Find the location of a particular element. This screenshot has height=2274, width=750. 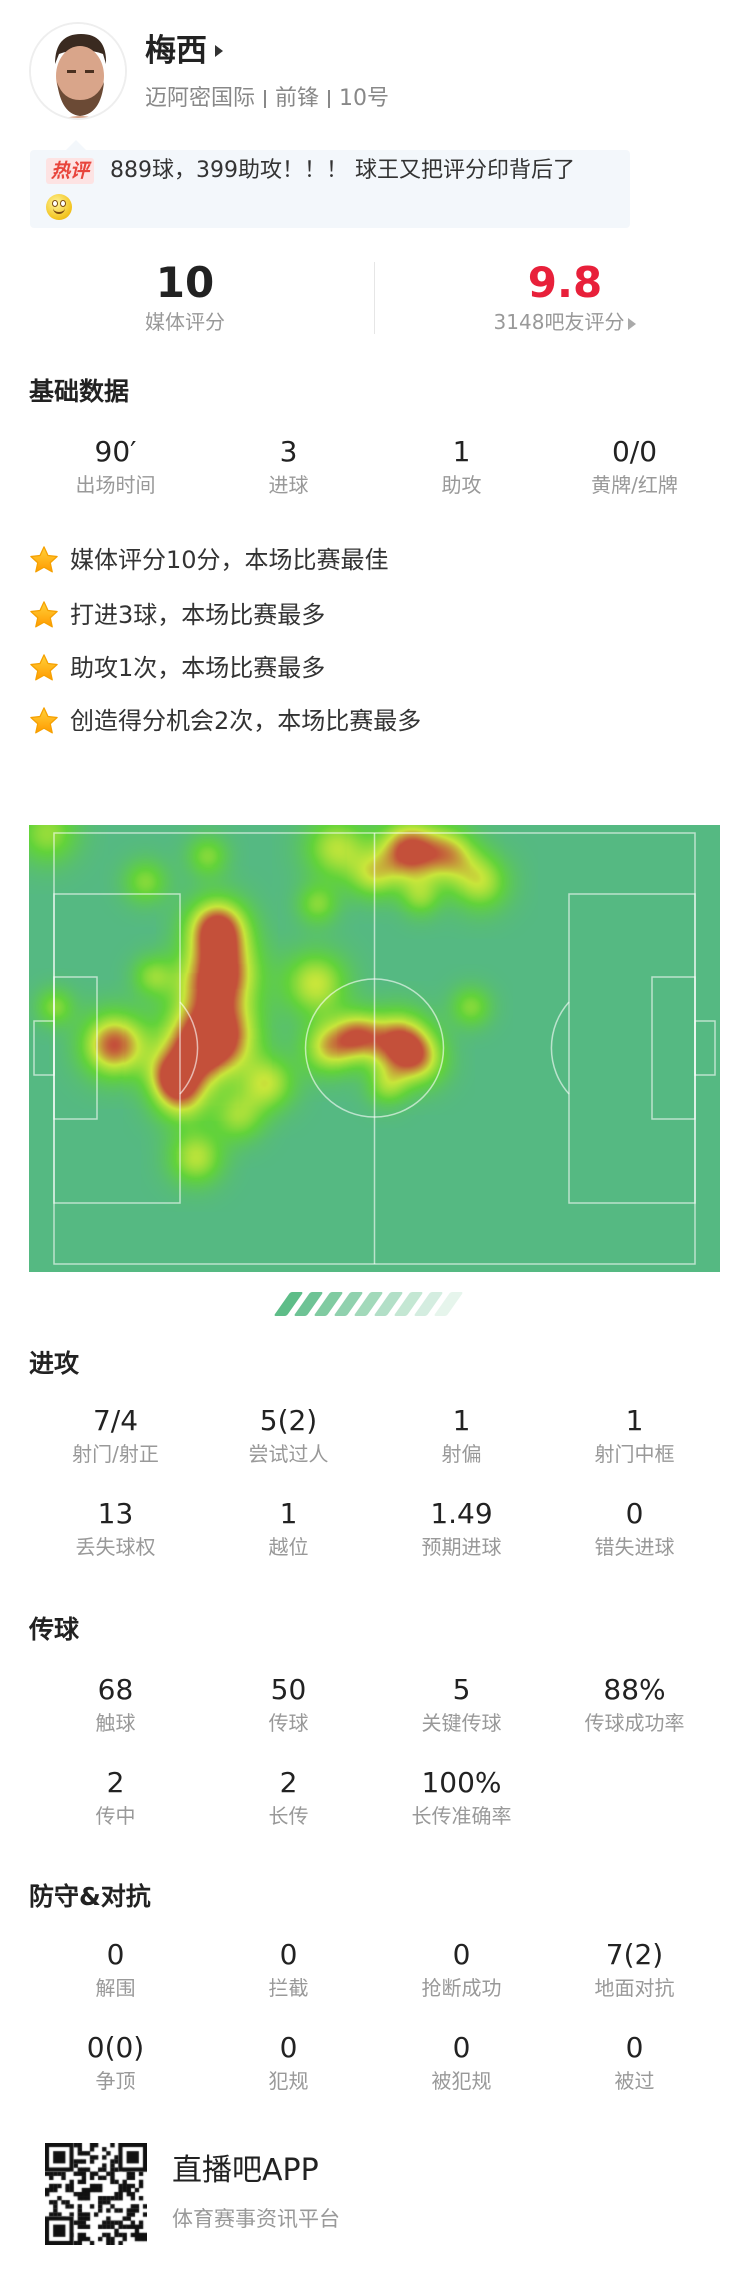

stat-item: 88% 传球成功率 is located at coordinates (634, 1719).